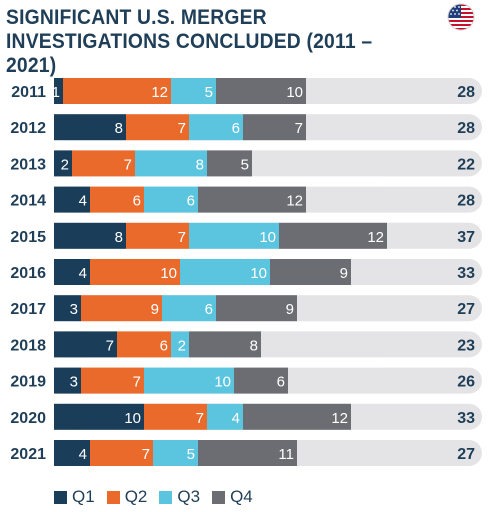 This screenshot has height=512, width=488. What do you see at coordinates (136, 496) in the screenshot?
I see `legend-label: Q2` at bounding box center [136, 496].